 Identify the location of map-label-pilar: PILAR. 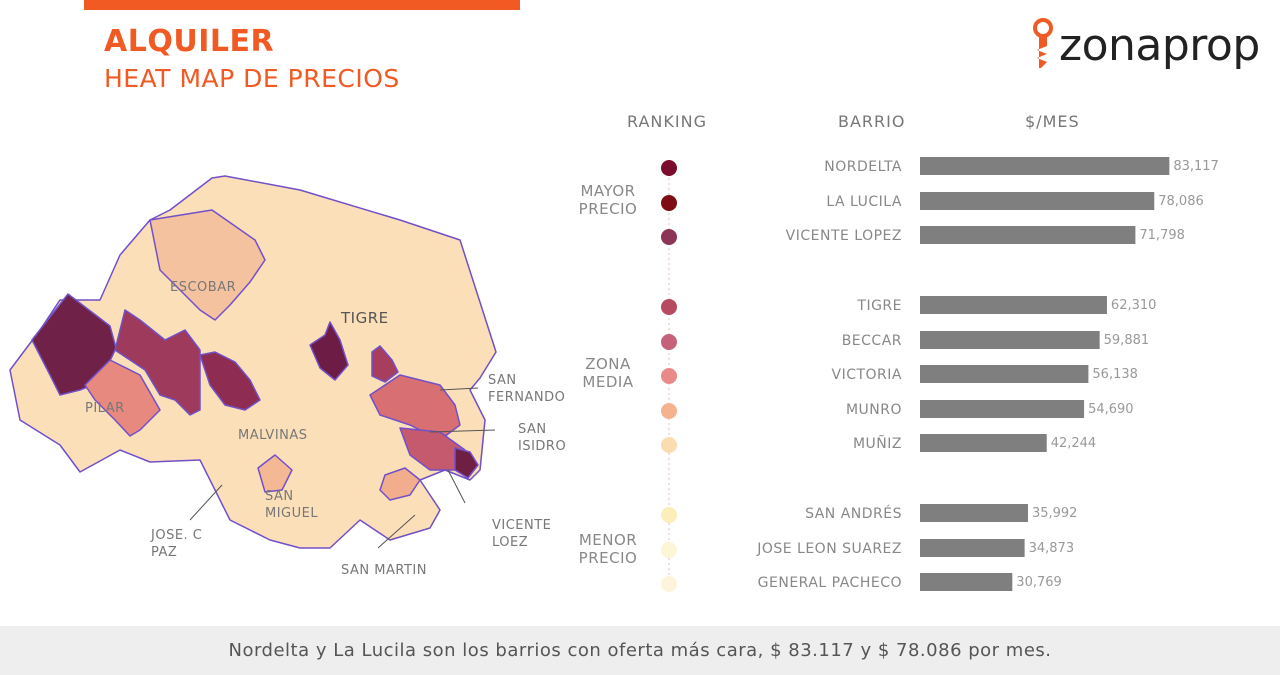
(105, 408).